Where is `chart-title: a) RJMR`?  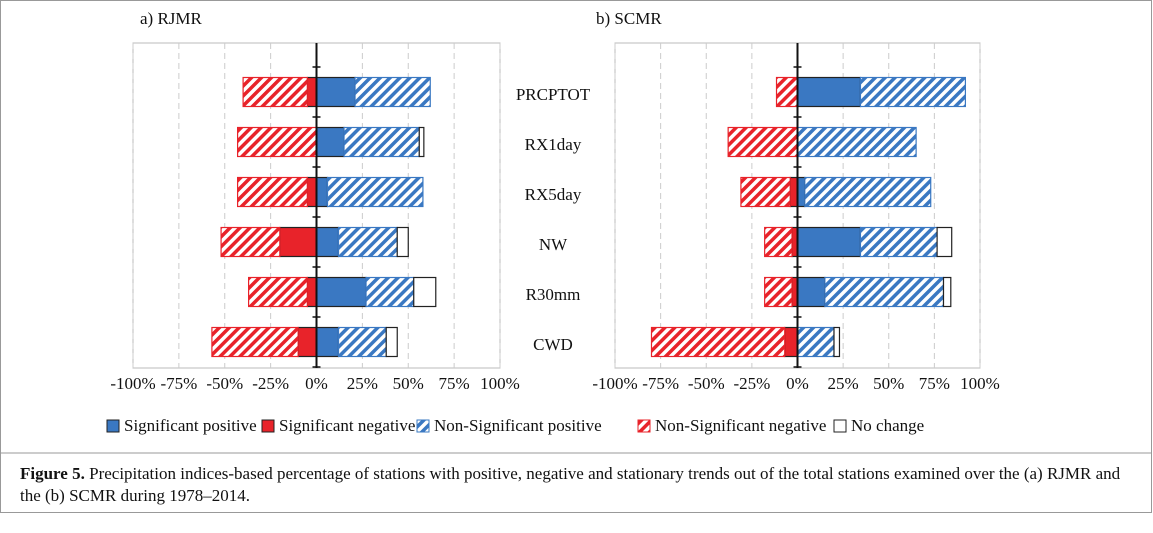
chart-title: a) RJMR is located at coordinates (171, 18).